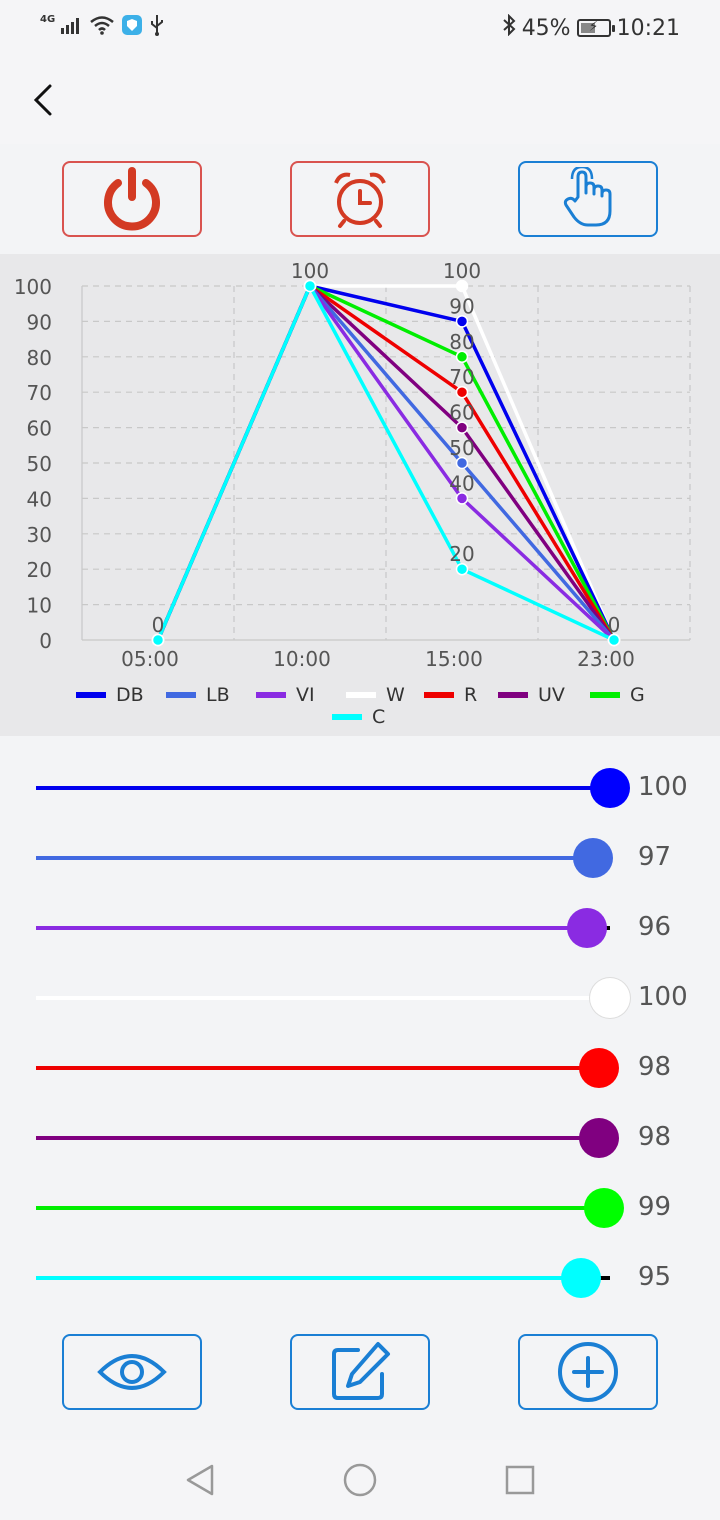 The width and height of the screenshot is (720, 1520). What do you see at coordinates (599, 1138) in the screenshot?
I see `slider-thumb-uv` at bounding box center [599, 1138].